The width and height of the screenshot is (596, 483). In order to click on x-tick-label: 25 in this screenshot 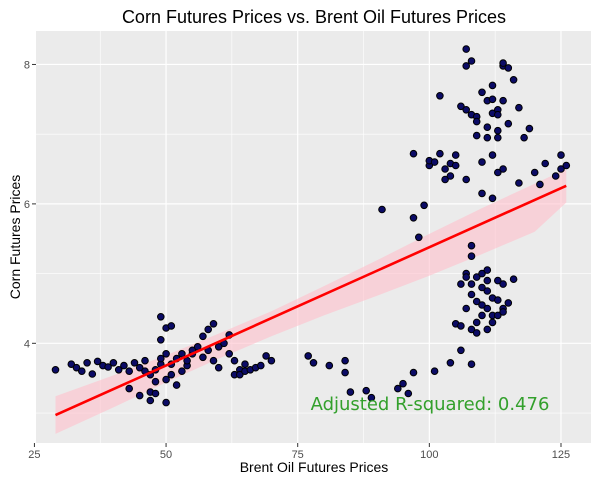, I will do `click(34, 455)`.